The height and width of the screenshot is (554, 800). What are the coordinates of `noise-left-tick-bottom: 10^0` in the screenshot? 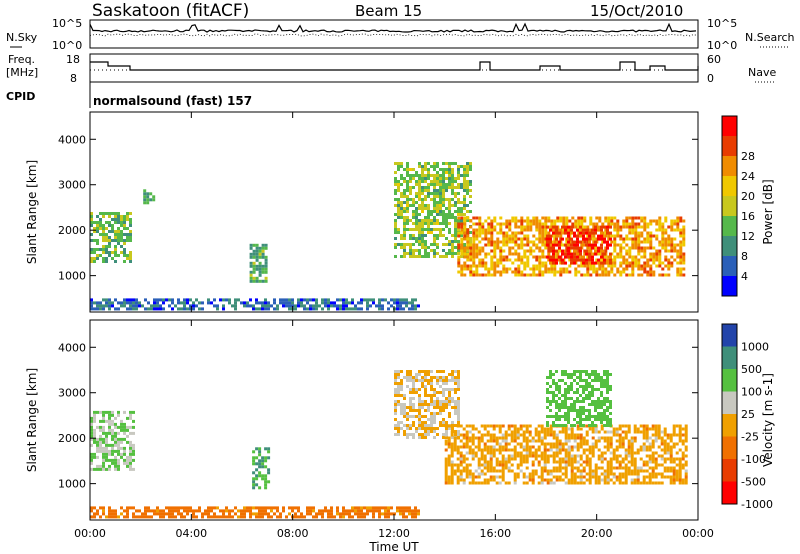 It's located at (67, 45).